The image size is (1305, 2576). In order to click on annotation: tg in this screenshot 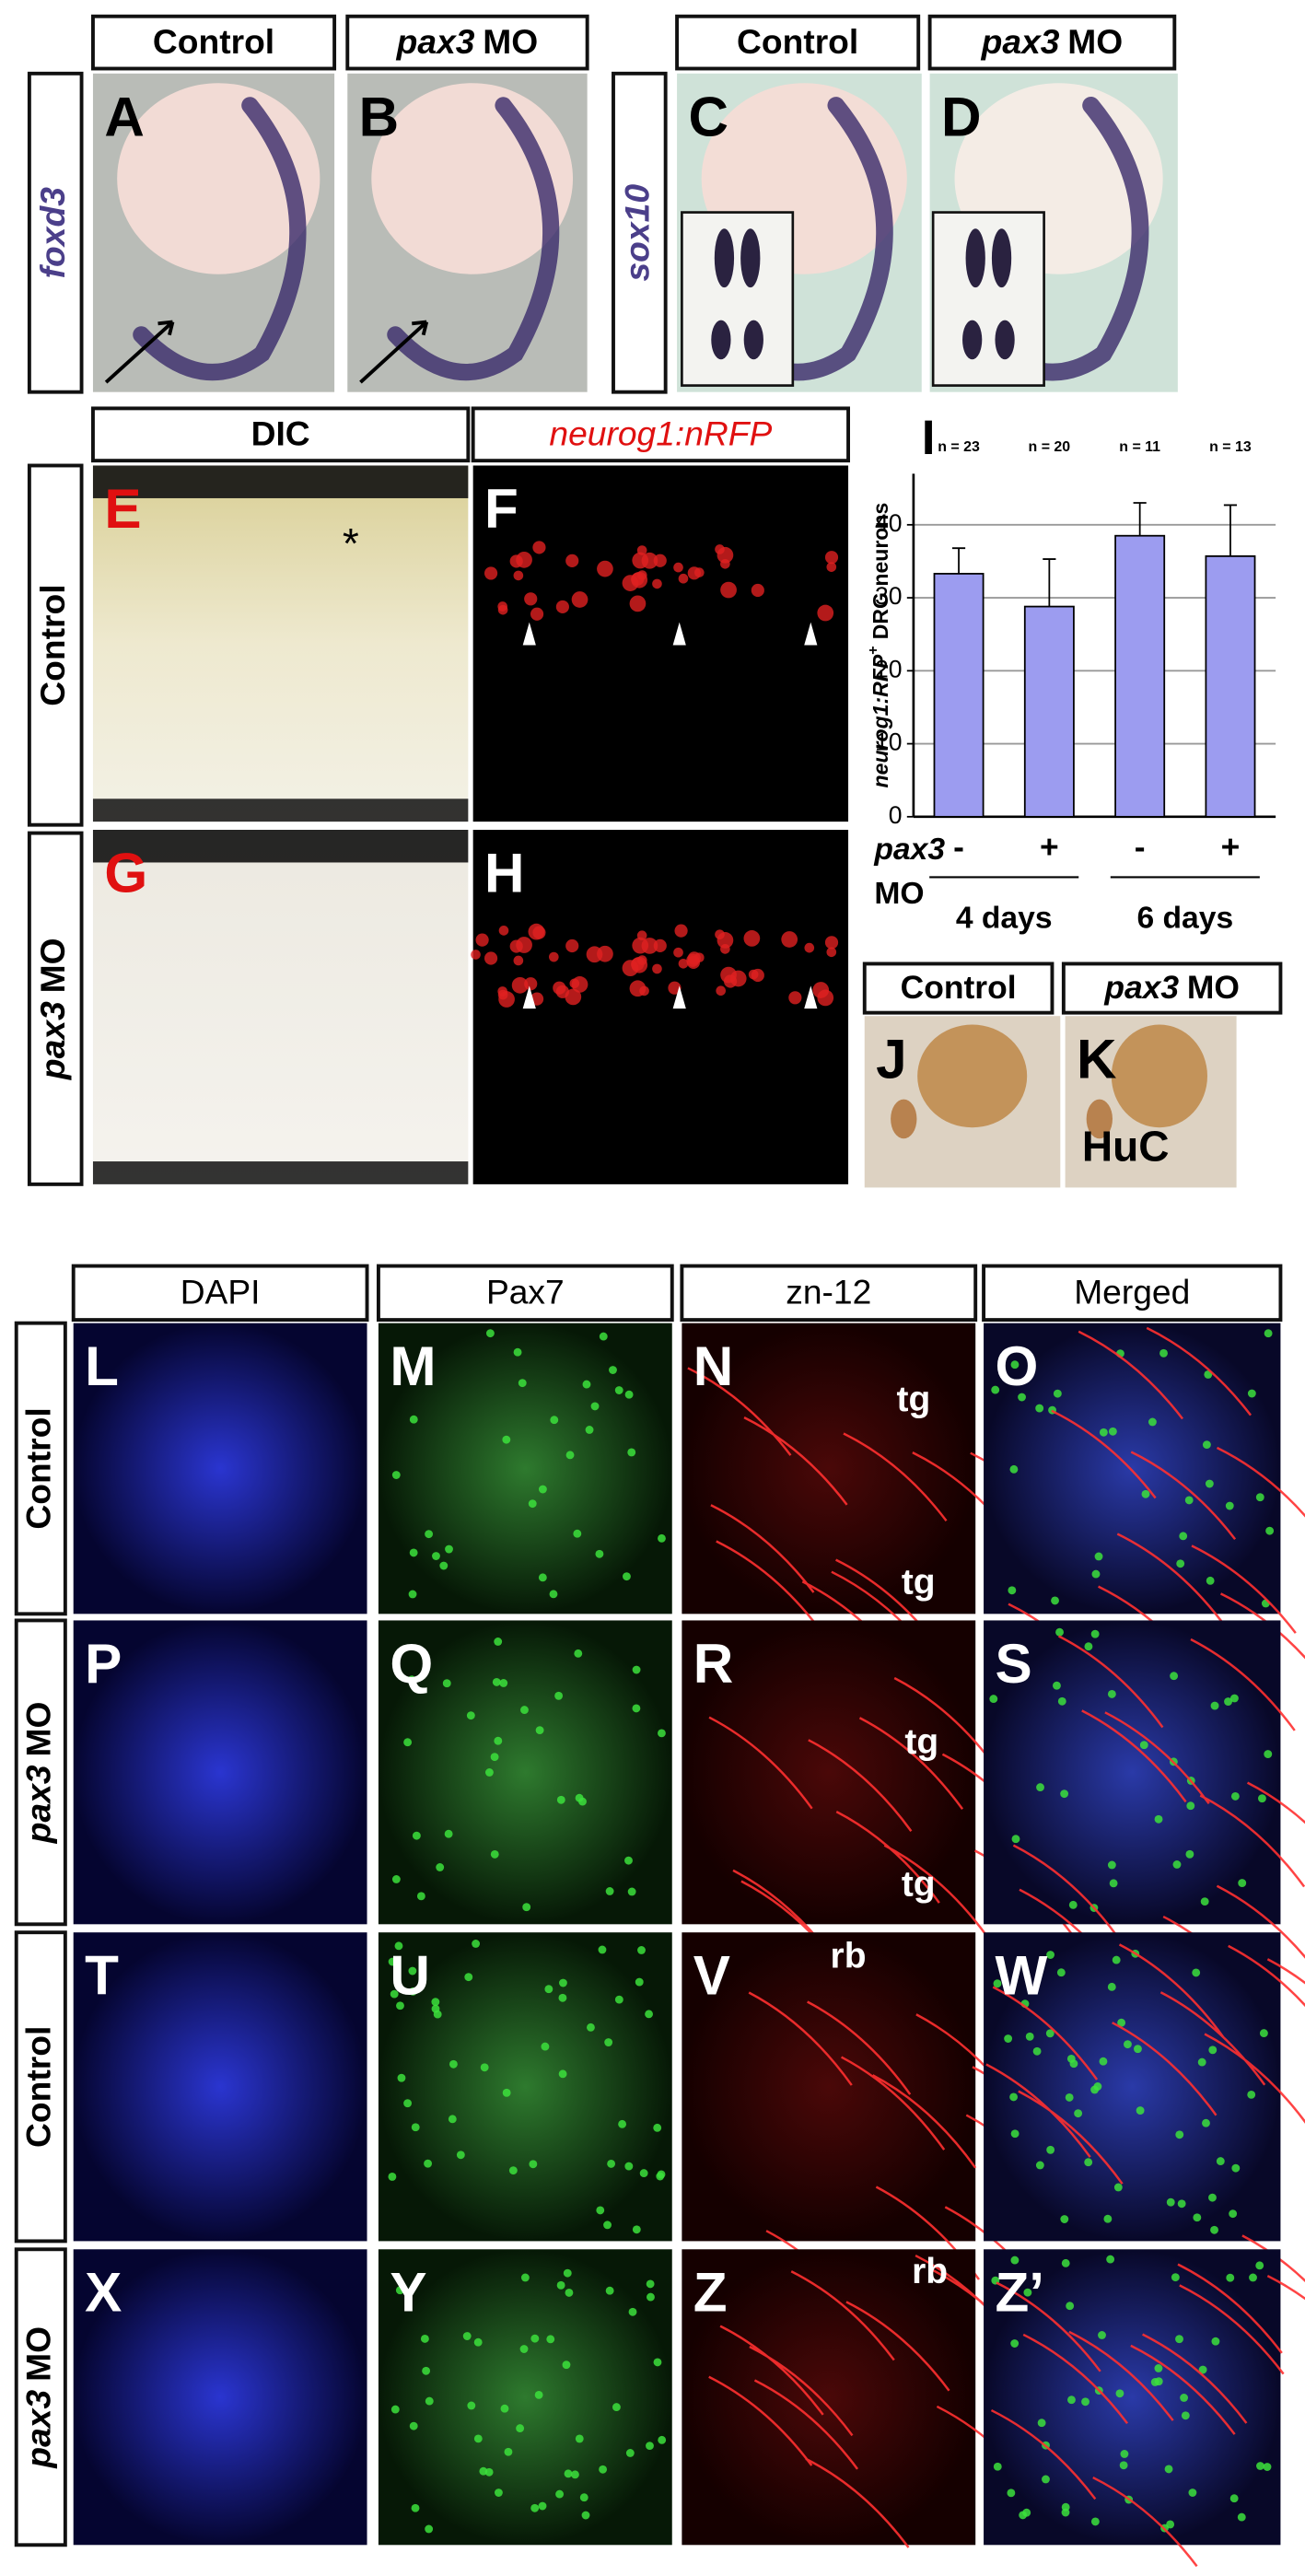, I will do `click(919, 1583)`.